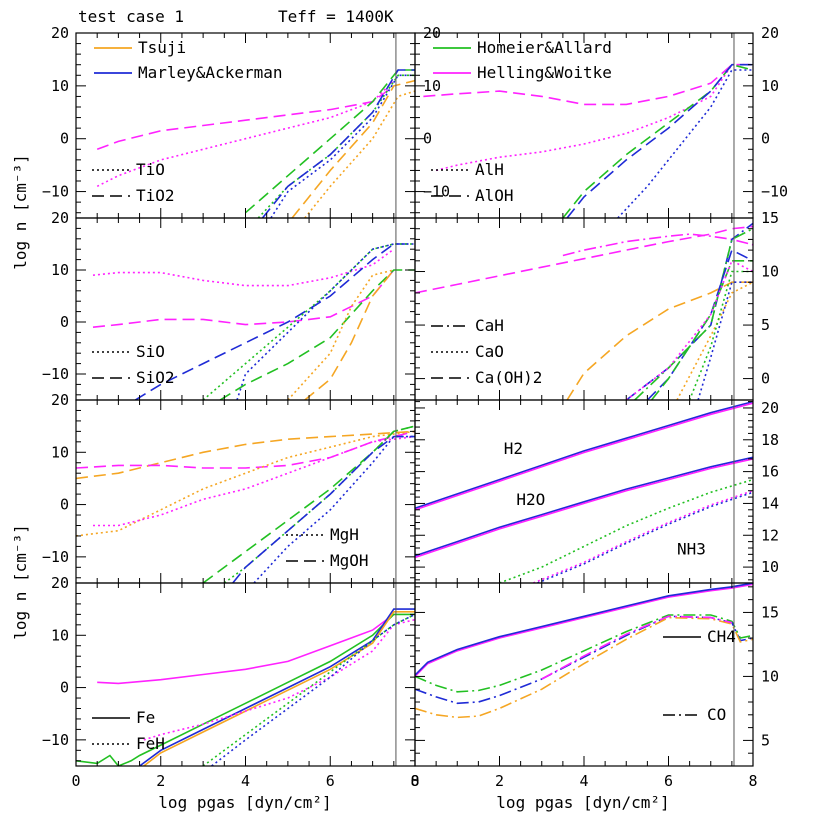  What do you see at coordinates (770, 503) in the screenshot?
I see `y-tick-label: 14` at bounding box center [770, 503].